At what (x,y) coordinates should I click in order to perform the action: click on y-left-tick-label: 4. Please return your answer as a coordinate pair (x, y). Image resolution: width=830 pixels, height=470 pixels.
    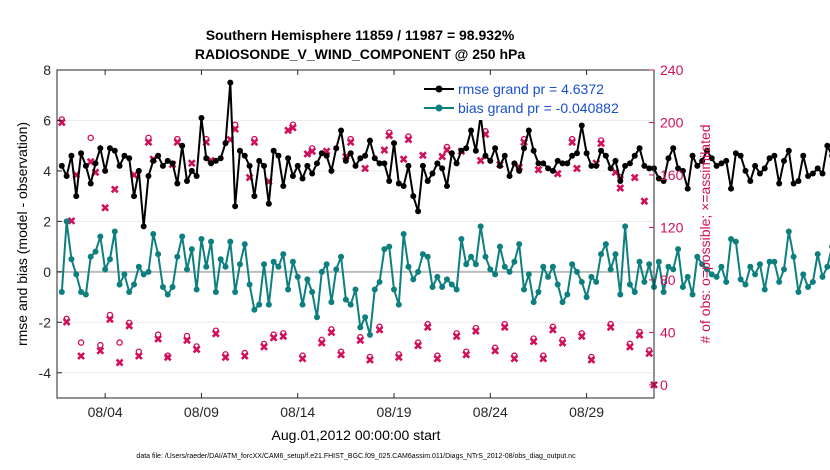
    Looking at the image, I should click on (47, 171).